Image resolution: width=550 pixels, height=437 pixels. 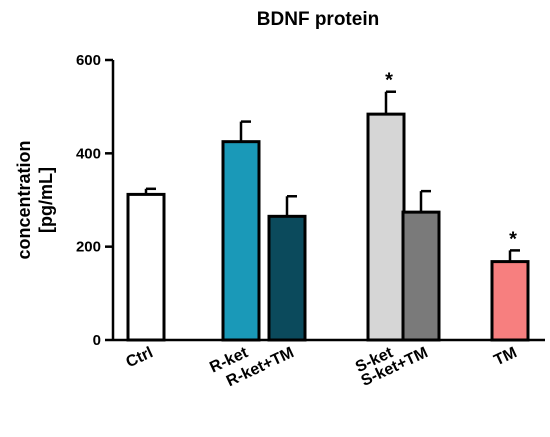 I want to click on y-axis-ticks: 0 200 400 600, so click(x=94, y=200).